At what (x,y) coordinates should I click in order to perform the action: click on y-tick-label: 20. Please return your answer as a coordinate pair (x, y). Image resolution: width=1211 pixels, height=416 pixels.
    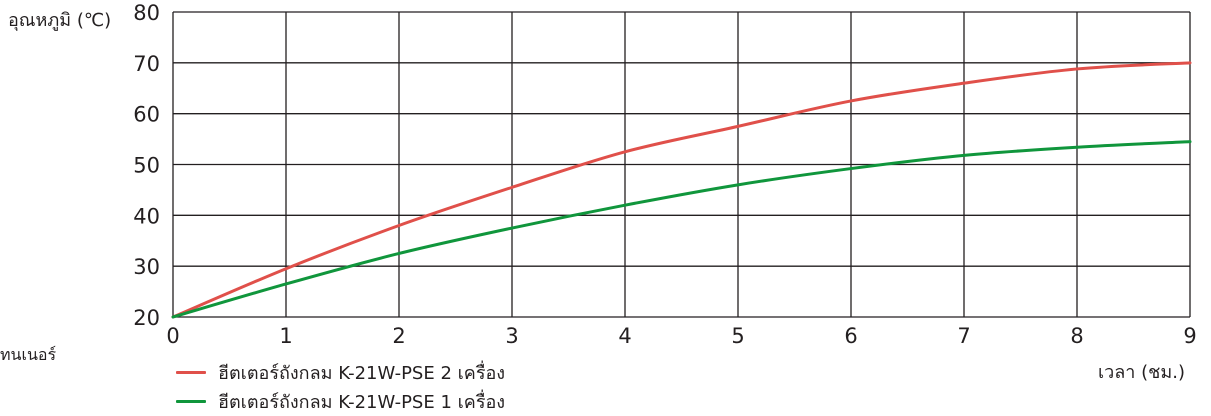
    Looking at the image, I should click on (146, 318).